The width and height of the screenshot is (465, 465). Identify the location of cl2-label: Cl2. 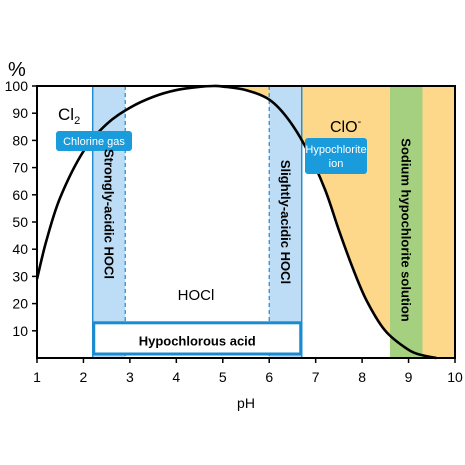
(69, 116).